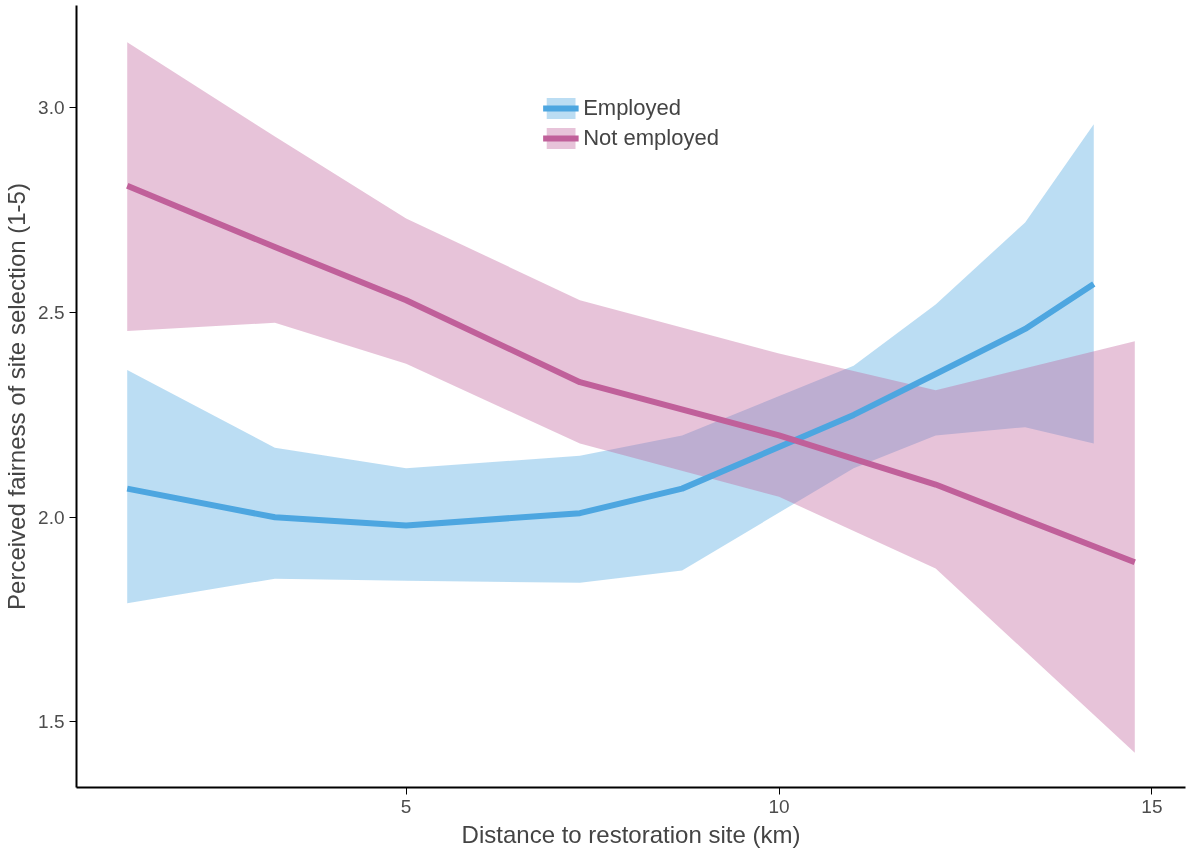 This screenshot has width=1198, height=858. I want to click on y-tick-label: 1.5, so click(51, 722).